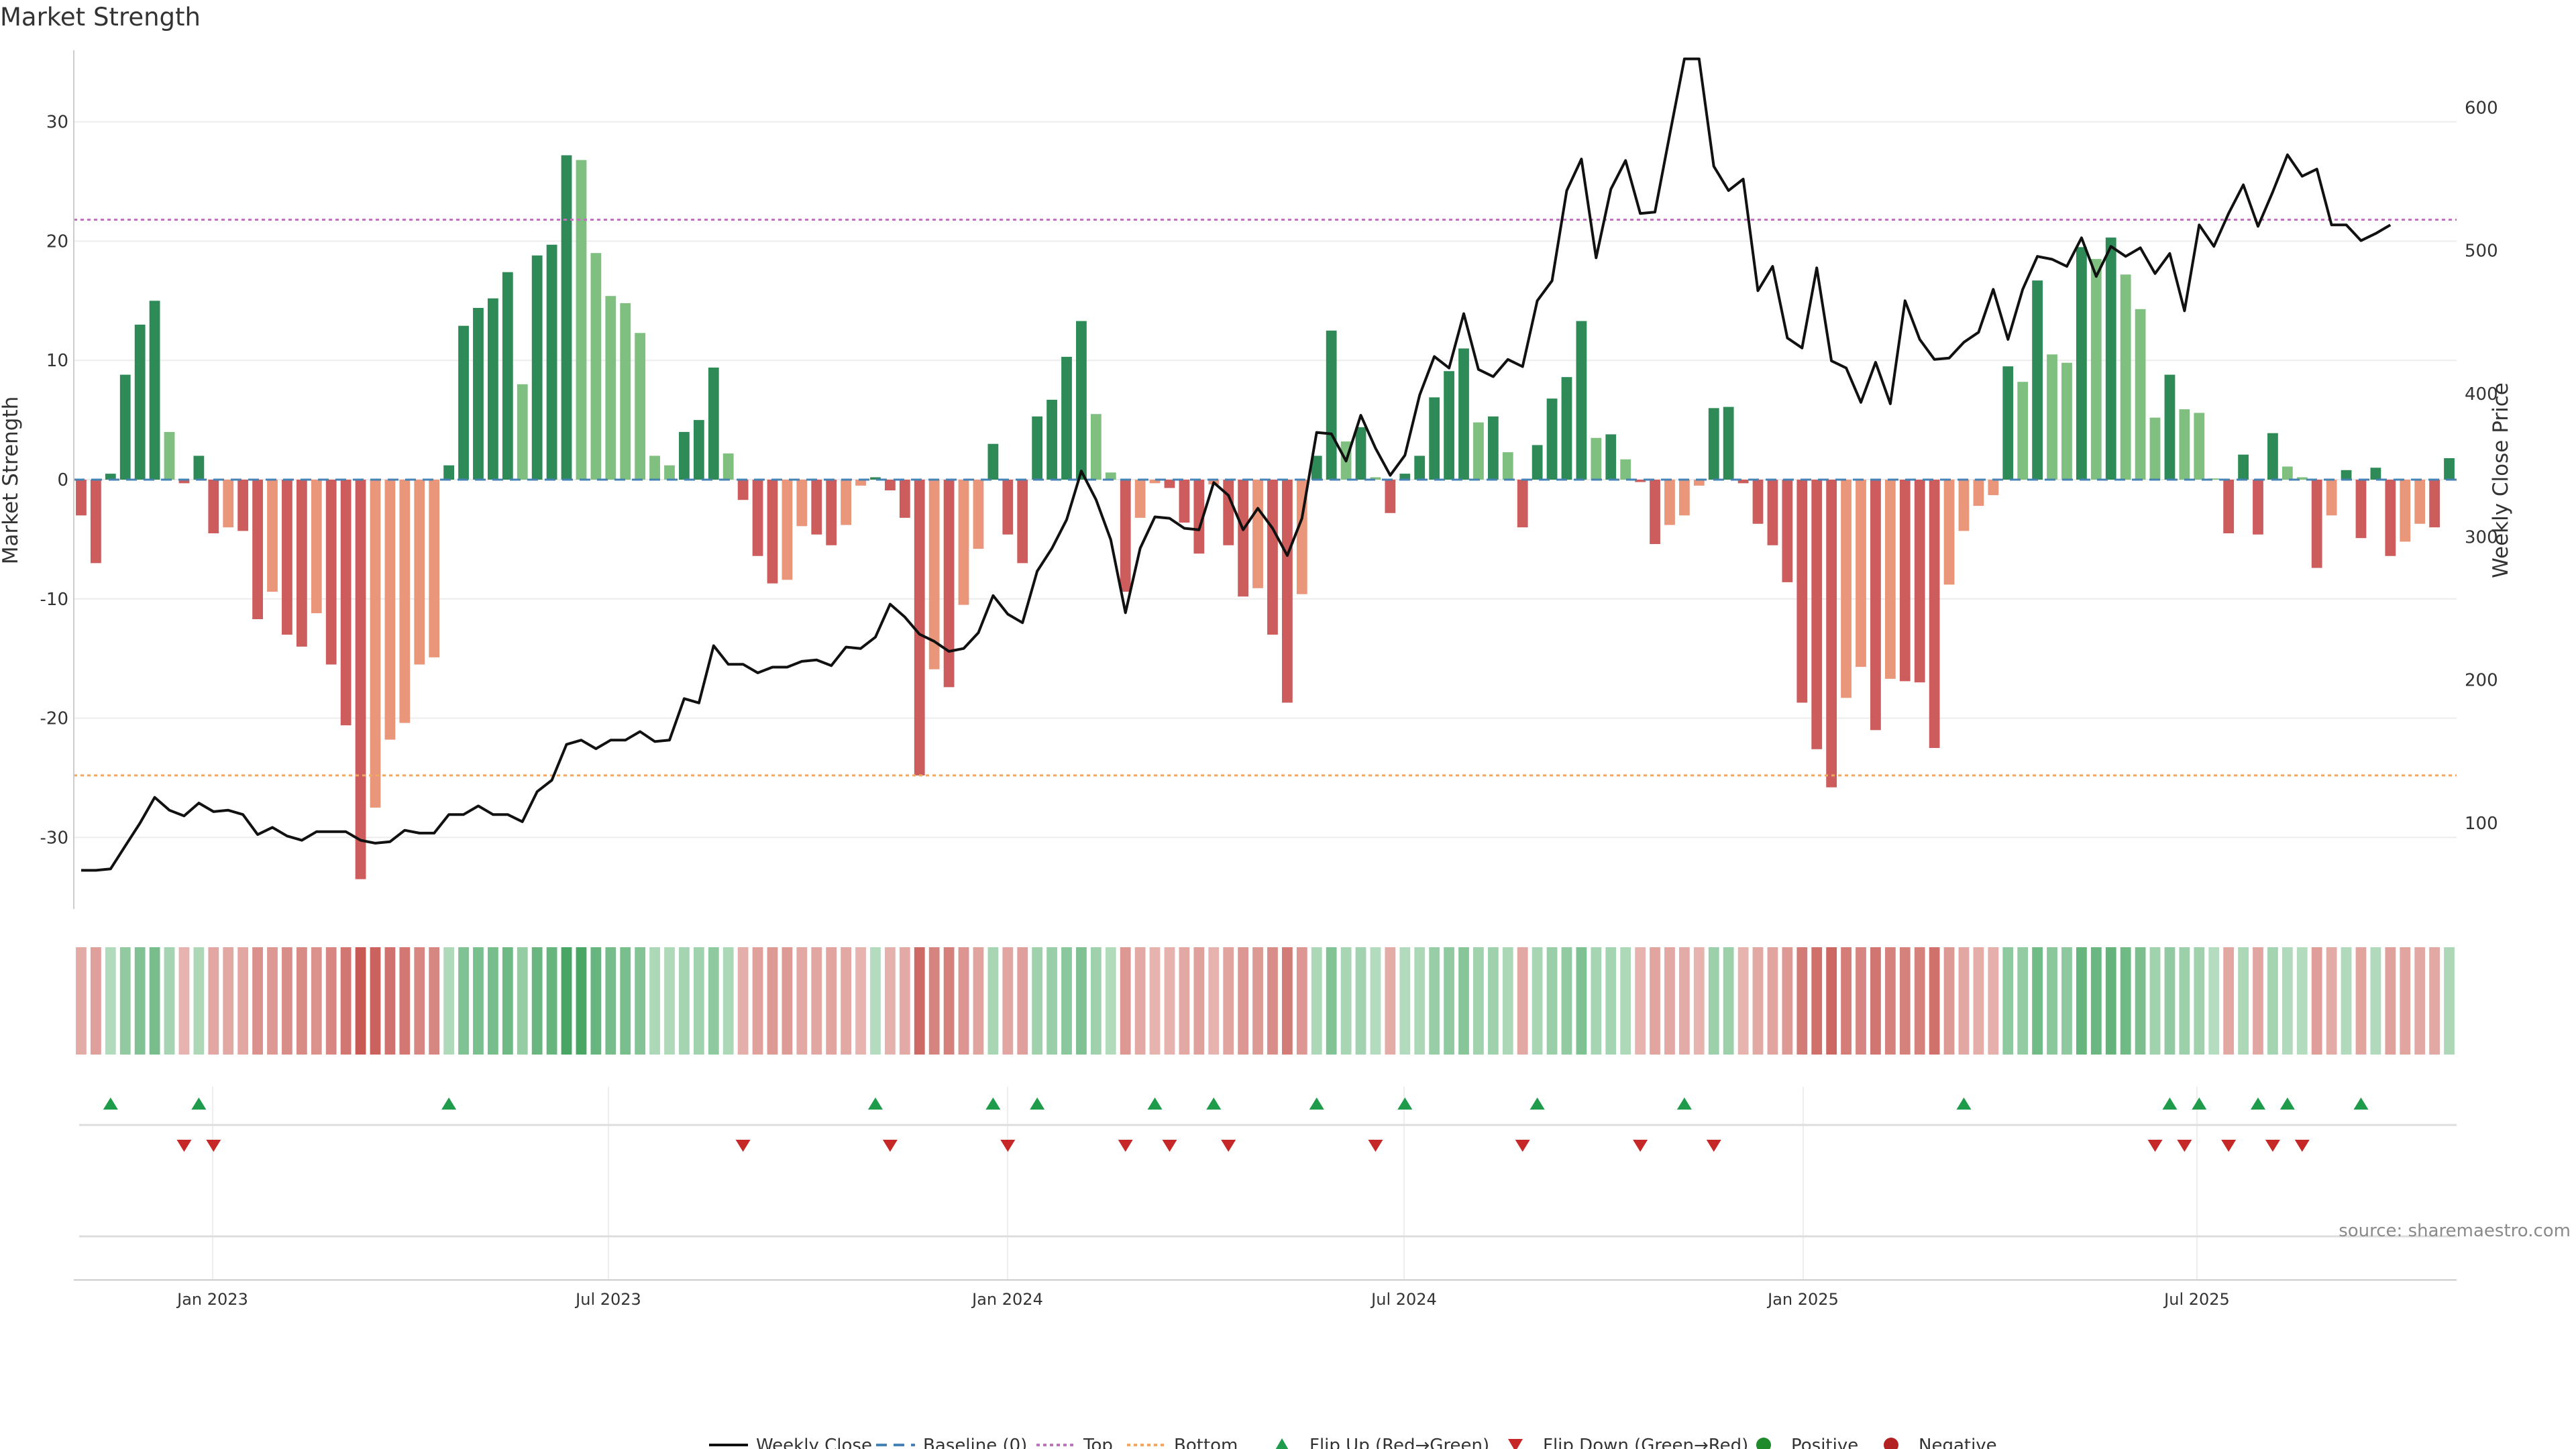 The image size is (2576, 1449). I want to click on y2-tick-label: 100, so click(2481, 824).